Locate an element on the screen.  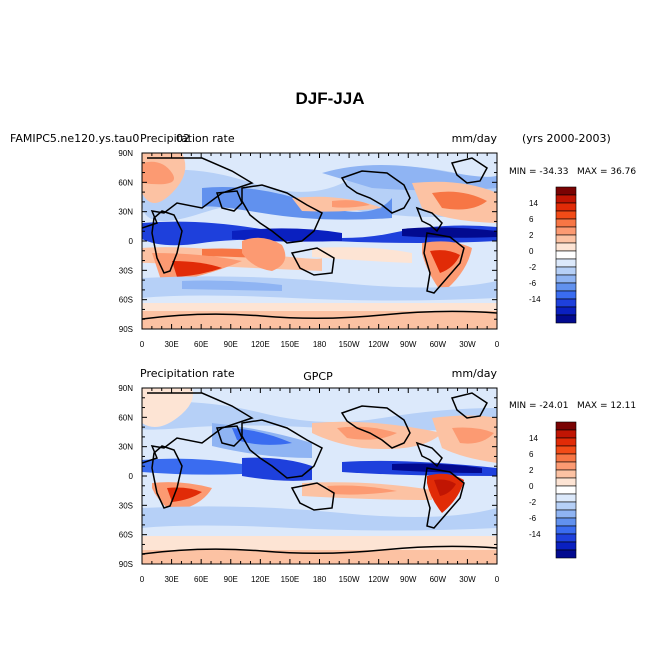
panel-1-min-label: MIN = -34.33 is located at coordinates (538, 172).